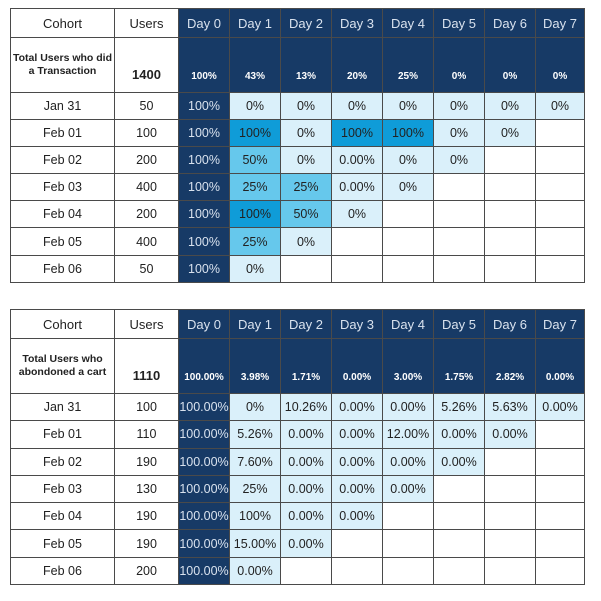  What do you see at coordinates (255, 324) in the screenshot?
I see `column-header: Day 1` at bounding box center [255, 324].